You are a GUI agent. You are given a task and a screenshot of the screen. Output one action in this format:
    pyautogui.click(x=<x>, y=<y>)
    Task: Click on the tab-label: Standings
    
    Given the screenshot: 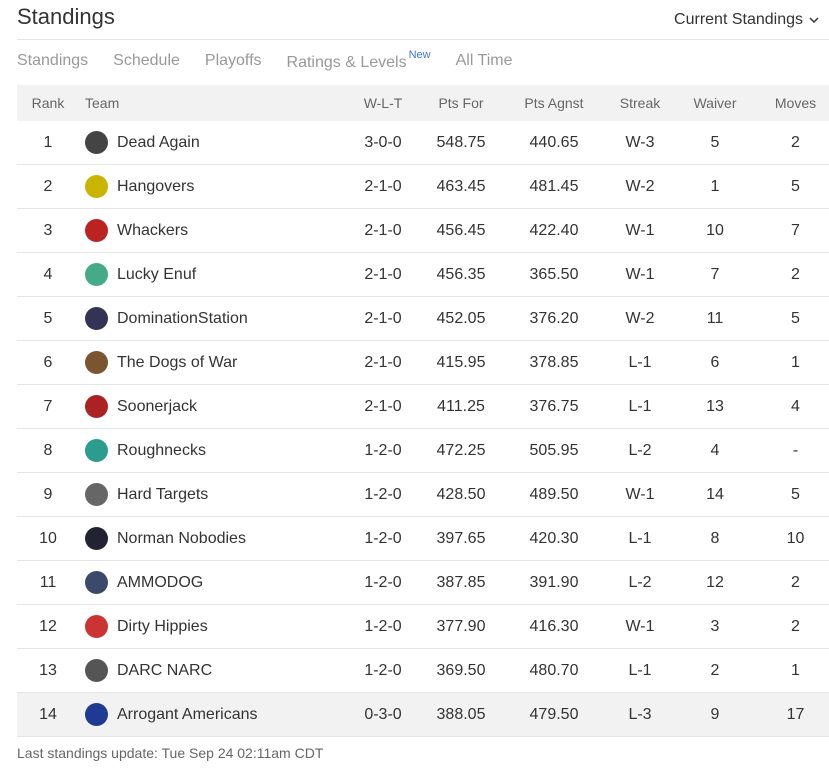 What is the action you would take?
    pyautogui.click(x=53, y=60)
    